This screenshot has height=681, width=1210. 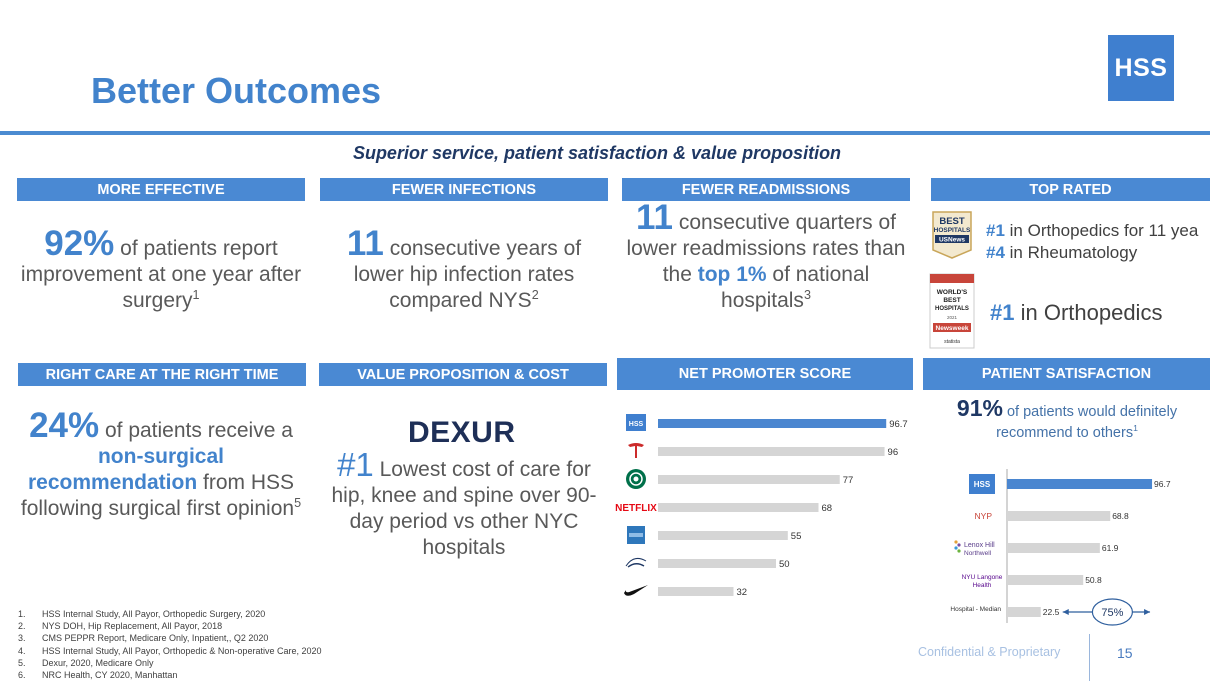 What do you see at coordinates (848, 480) in the screenshot?
I see `nps-value-label: 77` at bounding box center [848, 480].